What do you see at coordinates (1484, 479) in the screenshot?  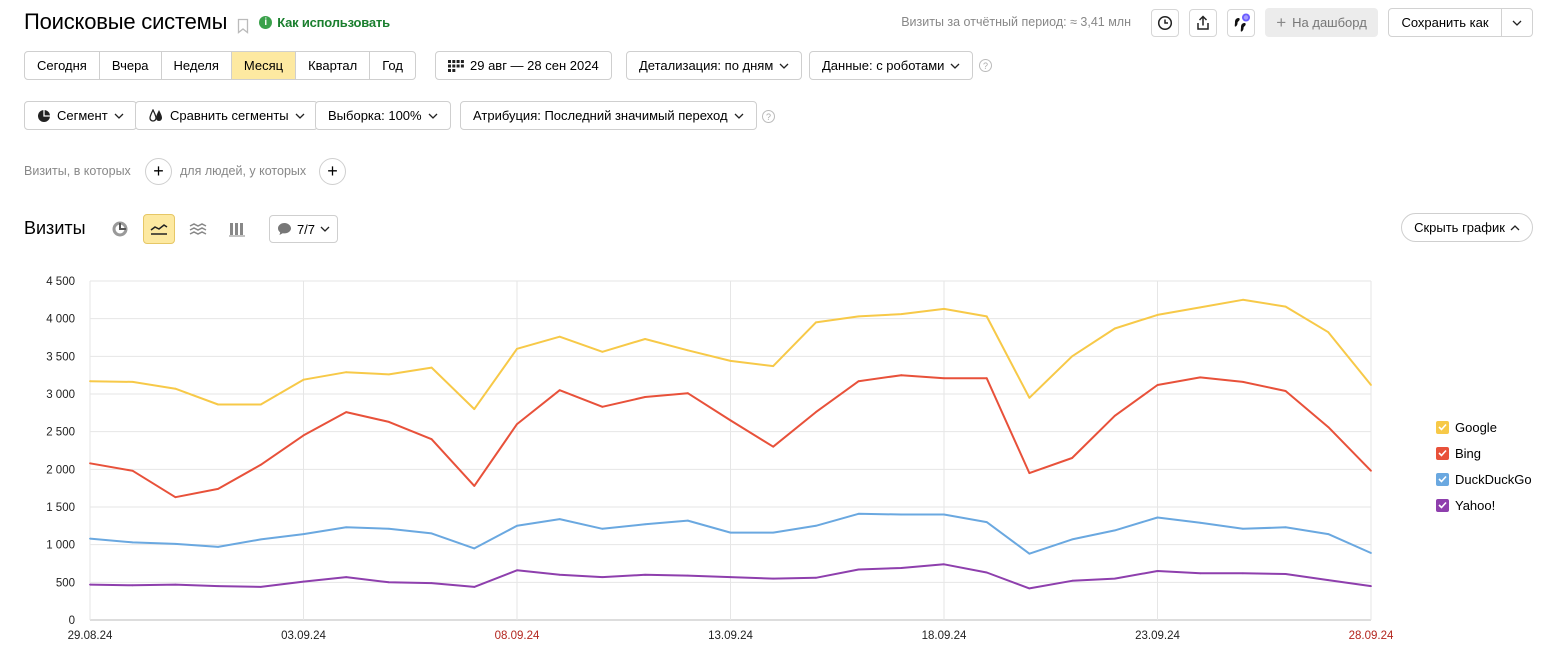 I see `legend-item: DuckDuckGo` at bounding box center [1484, 479].